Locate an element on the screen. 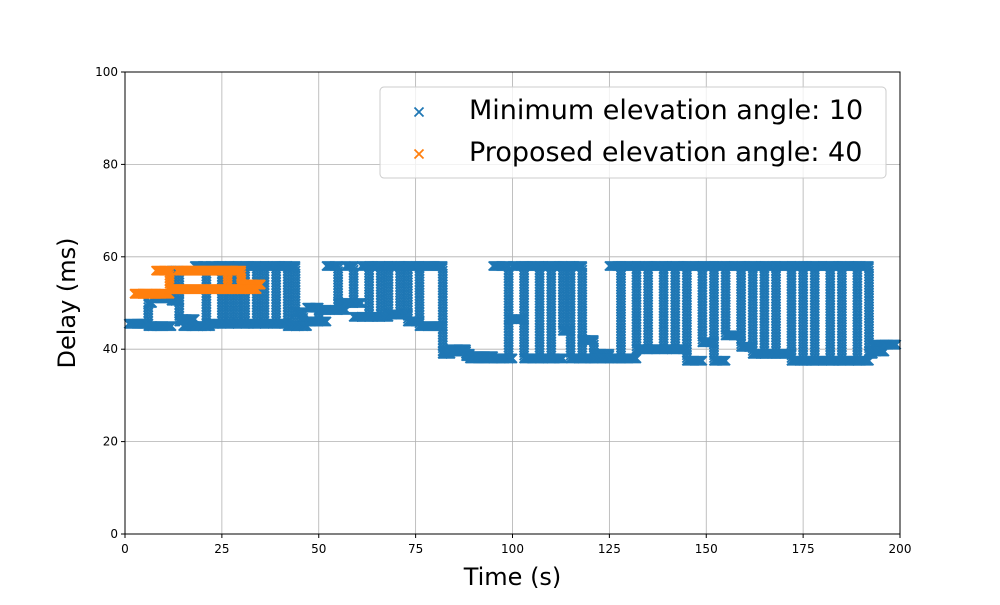 The image size is (1000, 605). x-tick-label: 50 is located at coordinates (318, 549).